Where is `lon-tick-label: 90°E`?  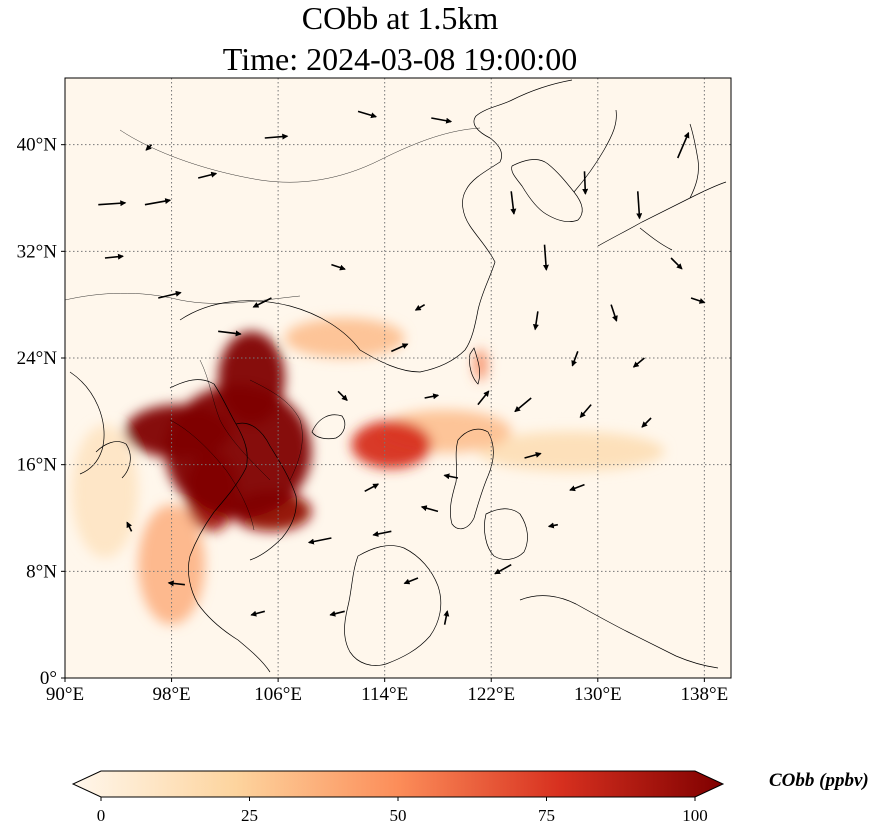 lon-tick-label: 90°E is located at coordinates (65, 694).